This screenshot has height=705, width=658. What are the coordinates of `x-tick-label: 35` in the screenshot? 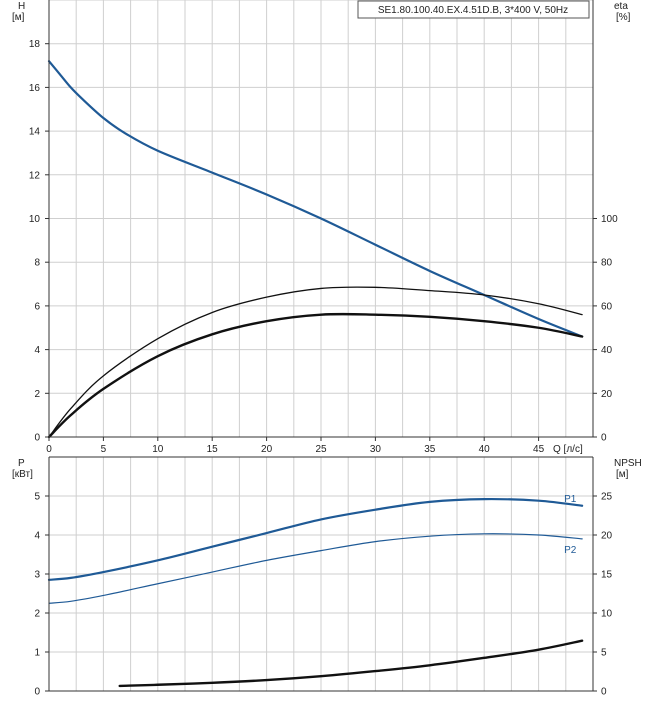 It's located at (430, 449).